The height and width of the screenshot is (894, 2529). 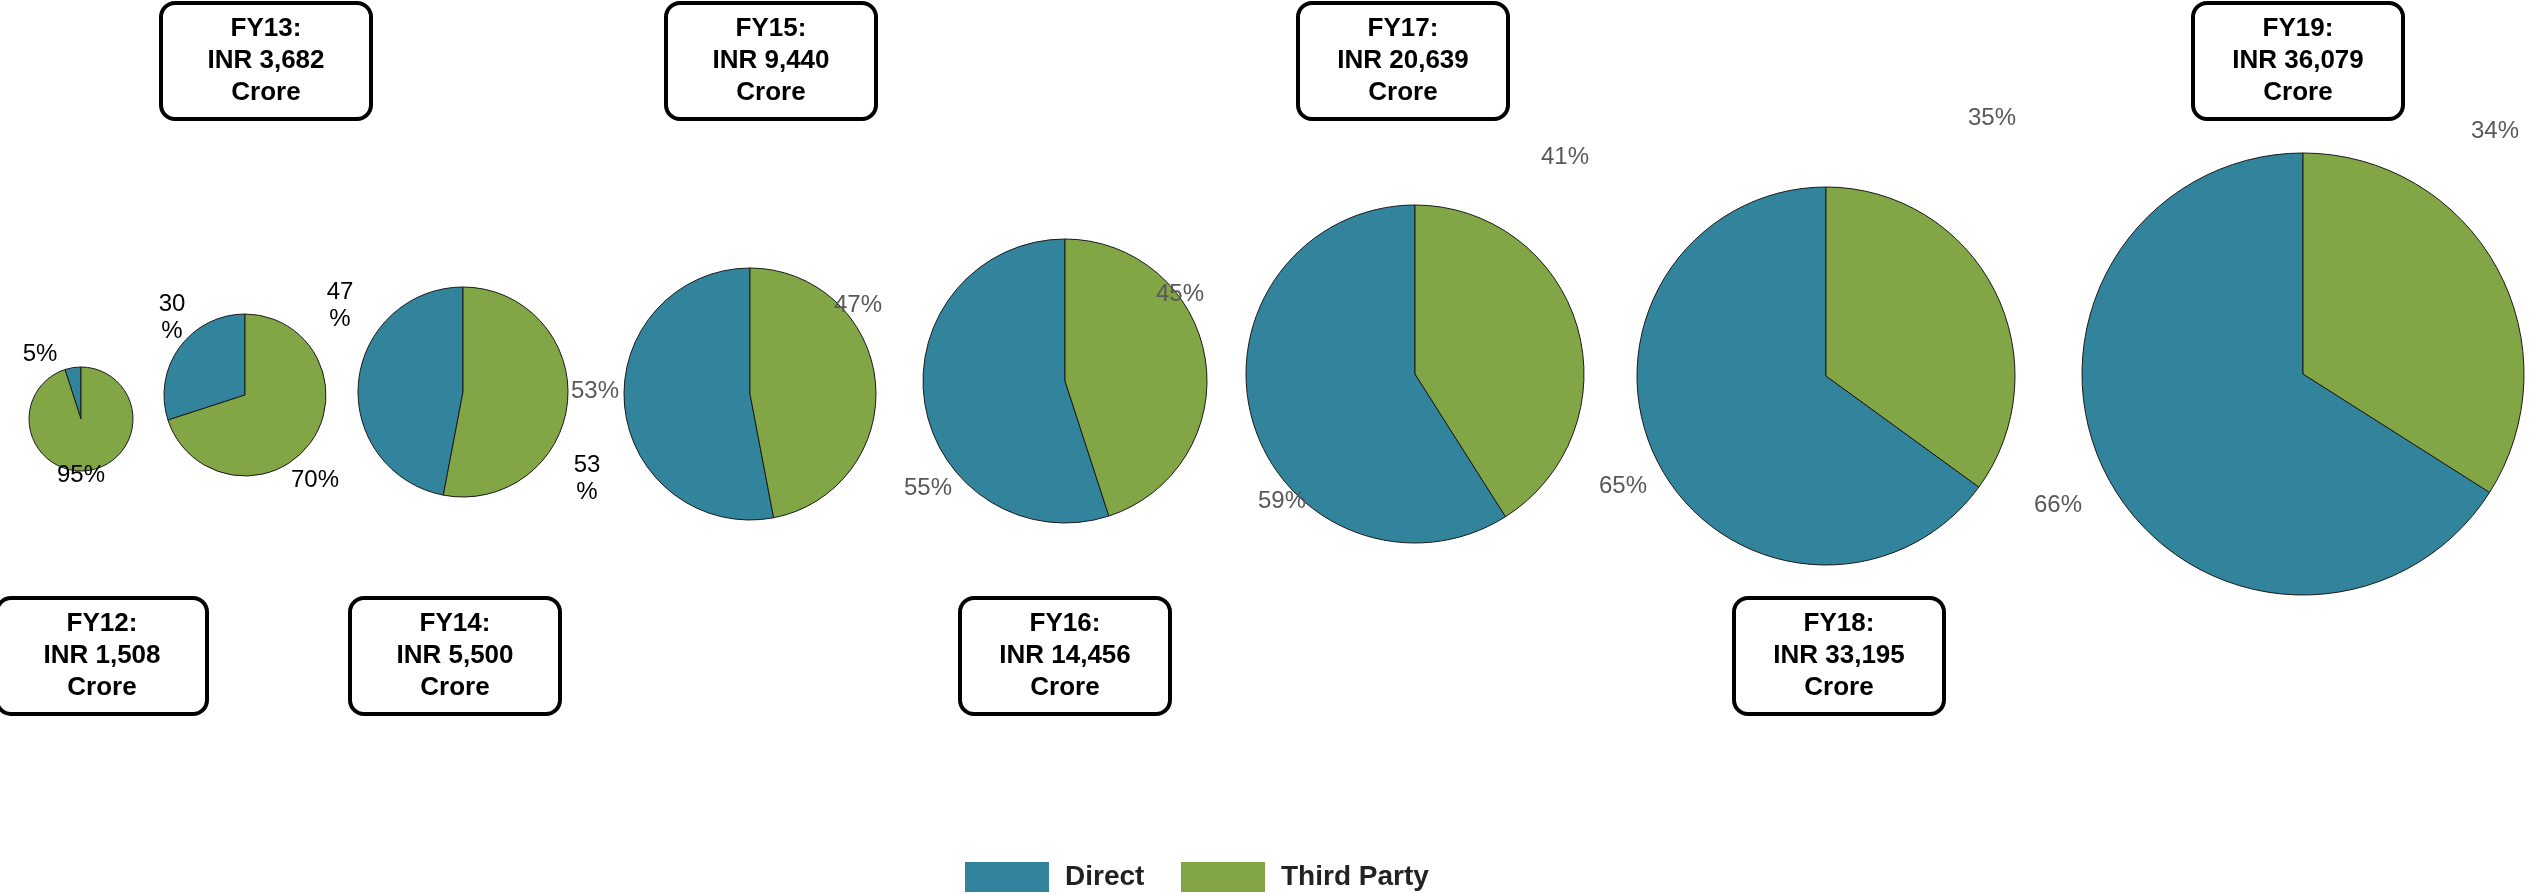 I want to click on text: FY14: INR 5,500 Crore, so click(x=455, y=653).